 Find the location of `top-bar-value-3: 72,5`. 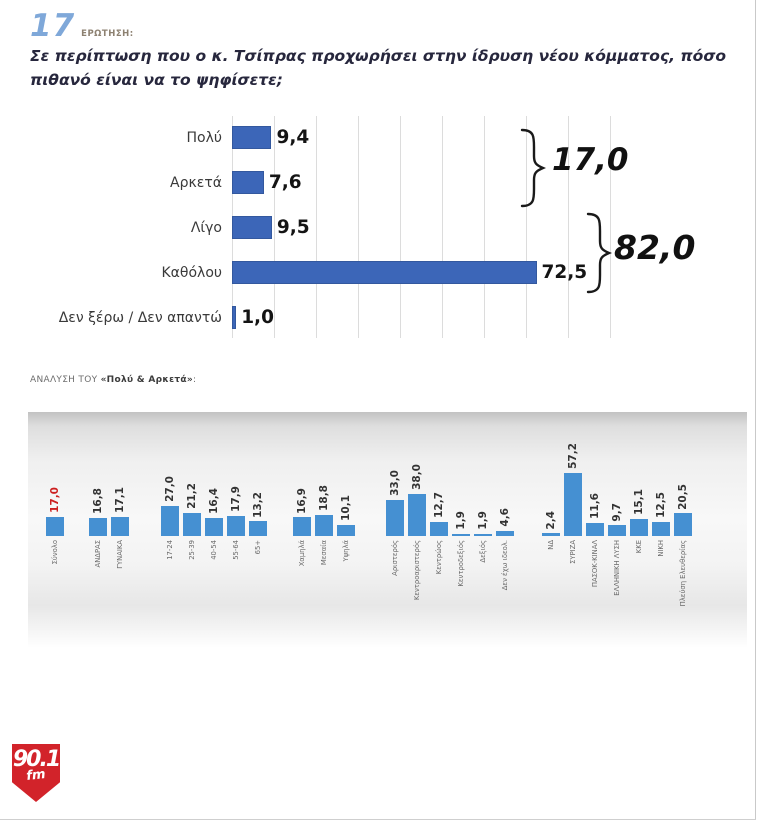

top-bar-value-3: 72,5 is located at coordinates (564, 272).